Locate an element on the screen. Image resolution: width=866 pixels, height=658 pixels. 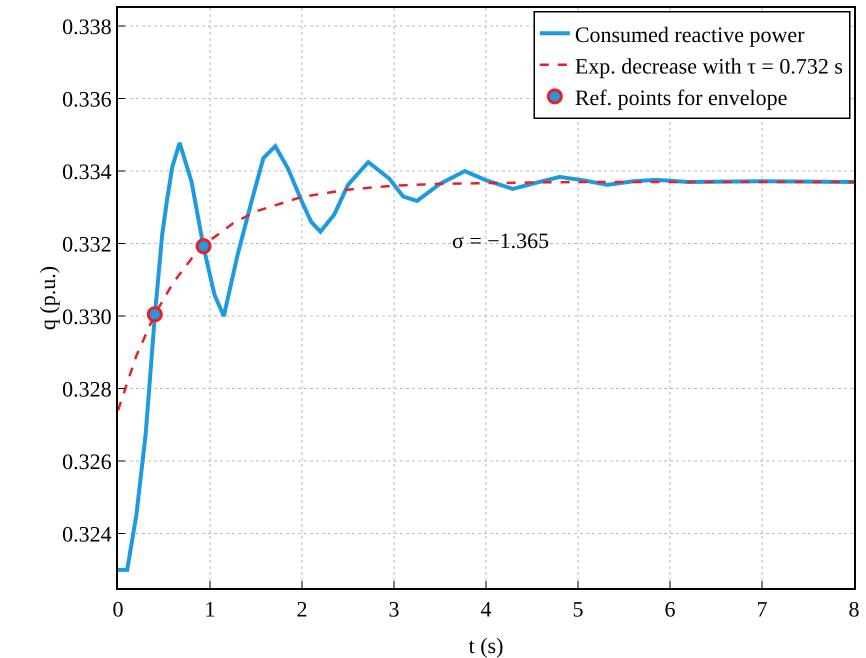
y-tick-label: 0.338 is located at coordinates (87, 26).